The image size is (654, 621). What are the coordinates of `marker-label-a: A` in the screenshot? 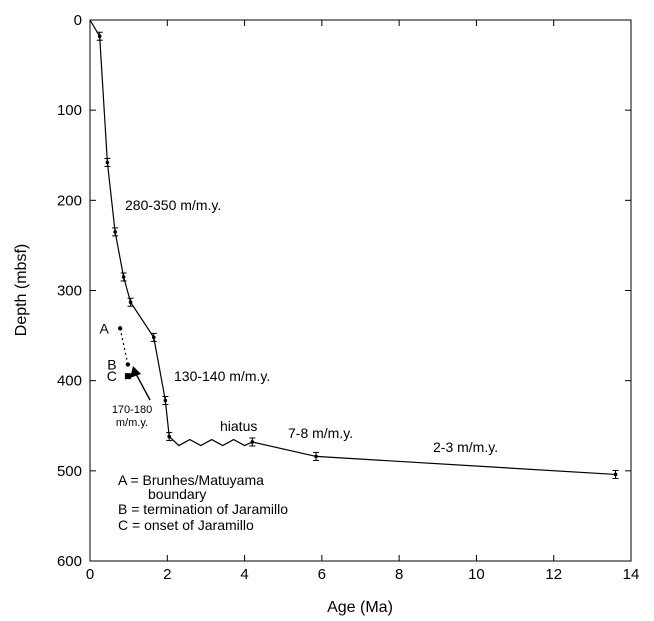 It's located at (104, 328).